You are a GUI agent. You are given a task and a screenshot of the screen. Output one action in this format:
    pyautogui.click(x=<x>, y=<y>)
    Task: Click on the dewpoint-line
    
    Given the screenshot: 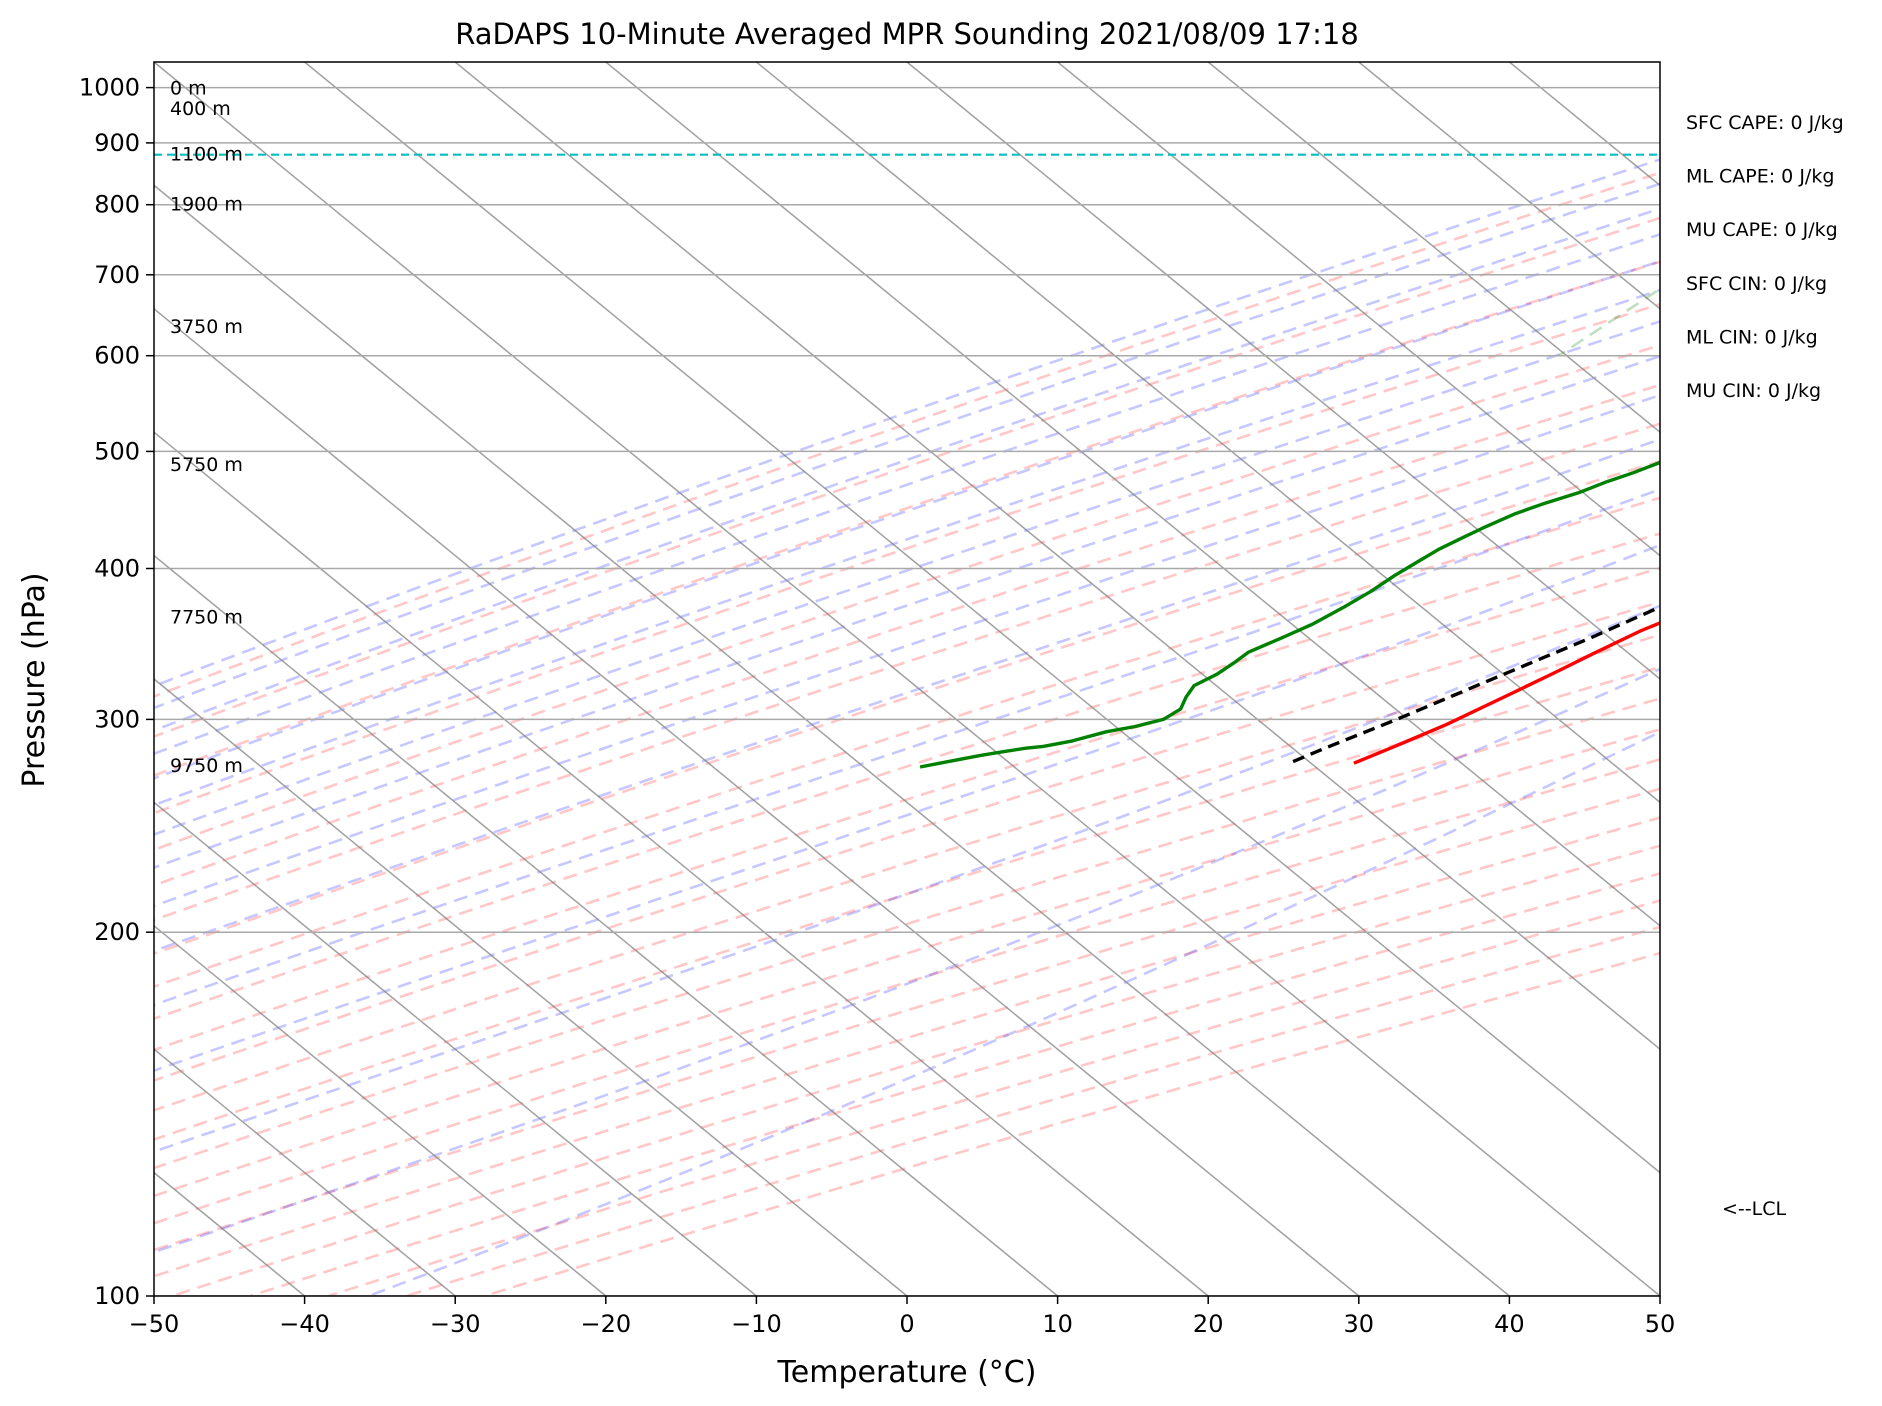 What is the action you would take?
    pyautogui.click(x=1289, y=614)
    